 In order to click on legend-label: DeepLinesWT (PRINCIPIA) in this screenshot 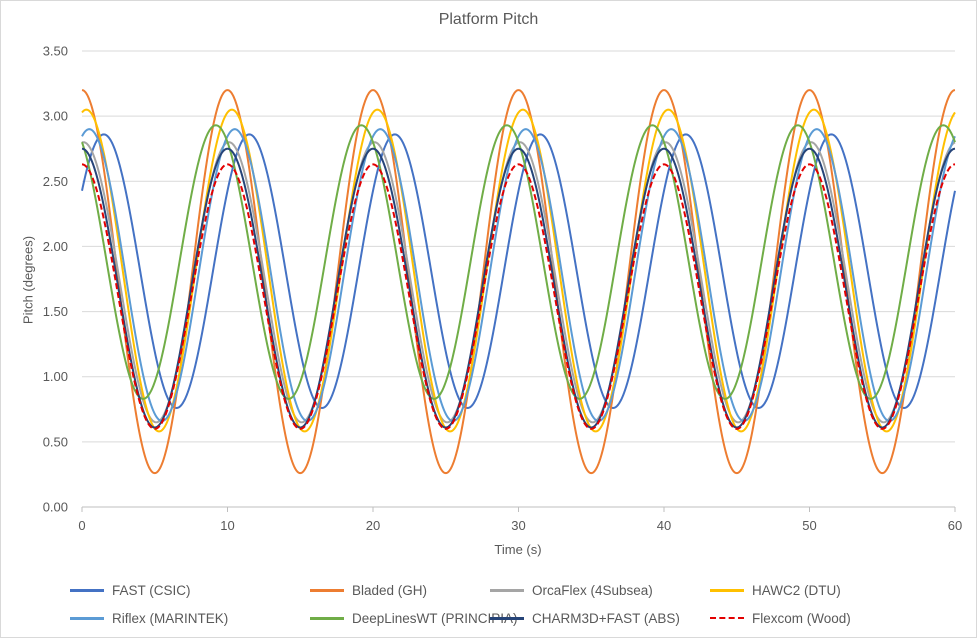, I will do `click(435, 618)`.